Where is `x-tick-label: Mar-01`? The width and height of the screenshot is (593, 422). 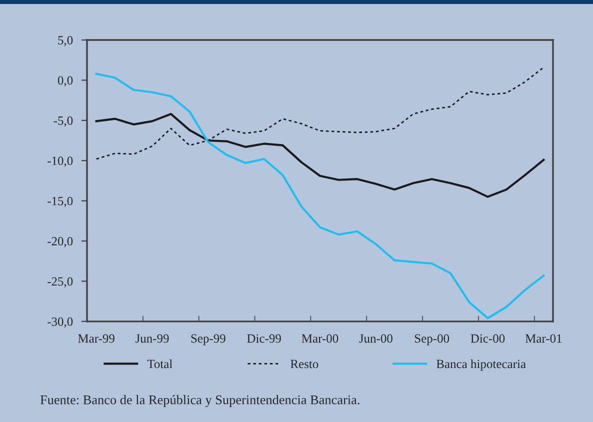 x-tick-label: Mar-01 is located at coordinates (543, 338).